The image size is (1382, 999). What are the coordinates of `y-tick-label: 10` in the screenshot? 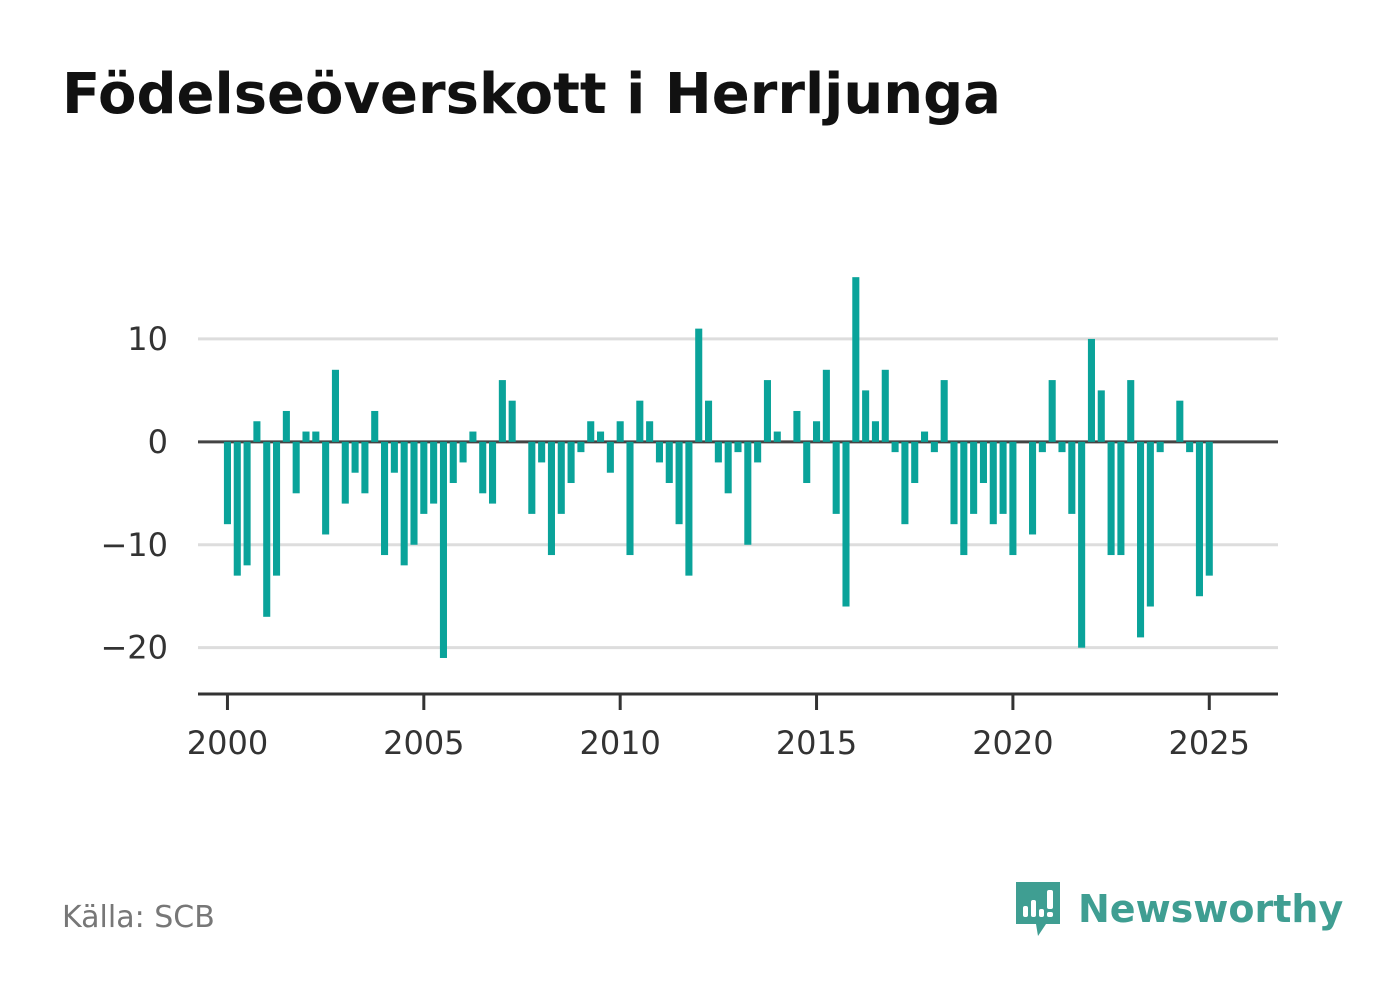 It's located at (147, 339).